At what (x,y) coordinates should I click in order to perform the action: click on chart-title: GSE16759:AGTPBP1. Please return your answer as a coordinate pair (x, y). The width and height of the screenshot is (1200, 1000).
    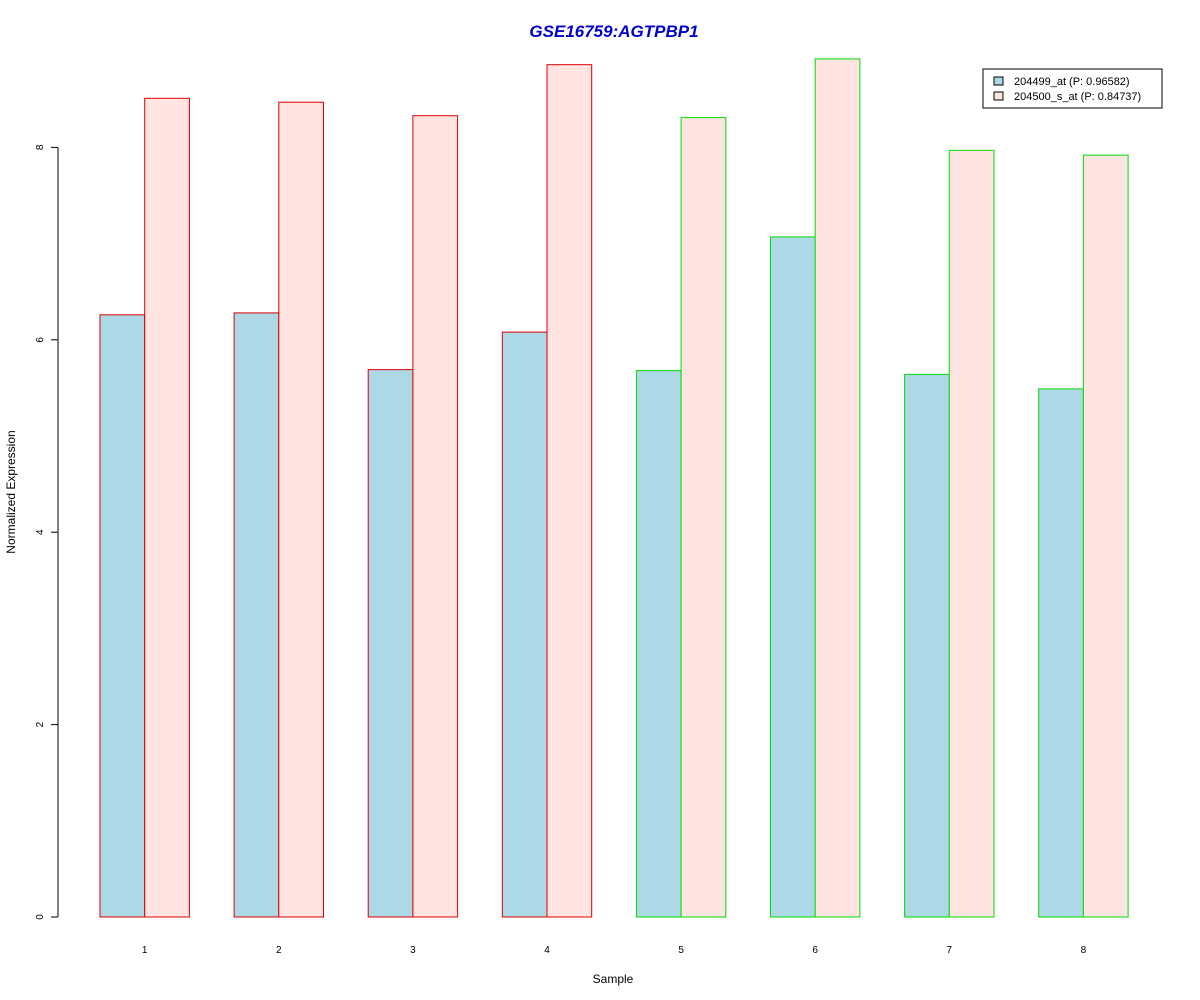
    Looking at the image, I should click on (613, 31).